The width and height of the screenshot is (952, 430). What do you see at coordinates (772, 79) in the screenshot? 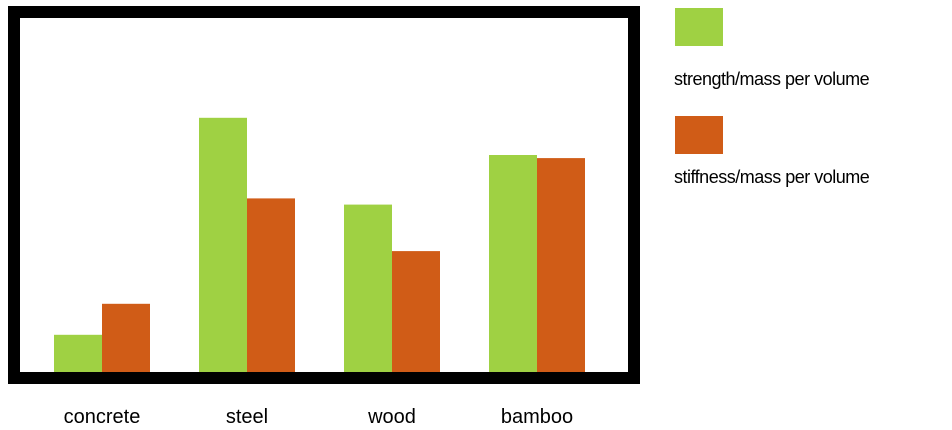
I see `legend-label-1: strength/mass per volume` at bounding box center [772, 79].